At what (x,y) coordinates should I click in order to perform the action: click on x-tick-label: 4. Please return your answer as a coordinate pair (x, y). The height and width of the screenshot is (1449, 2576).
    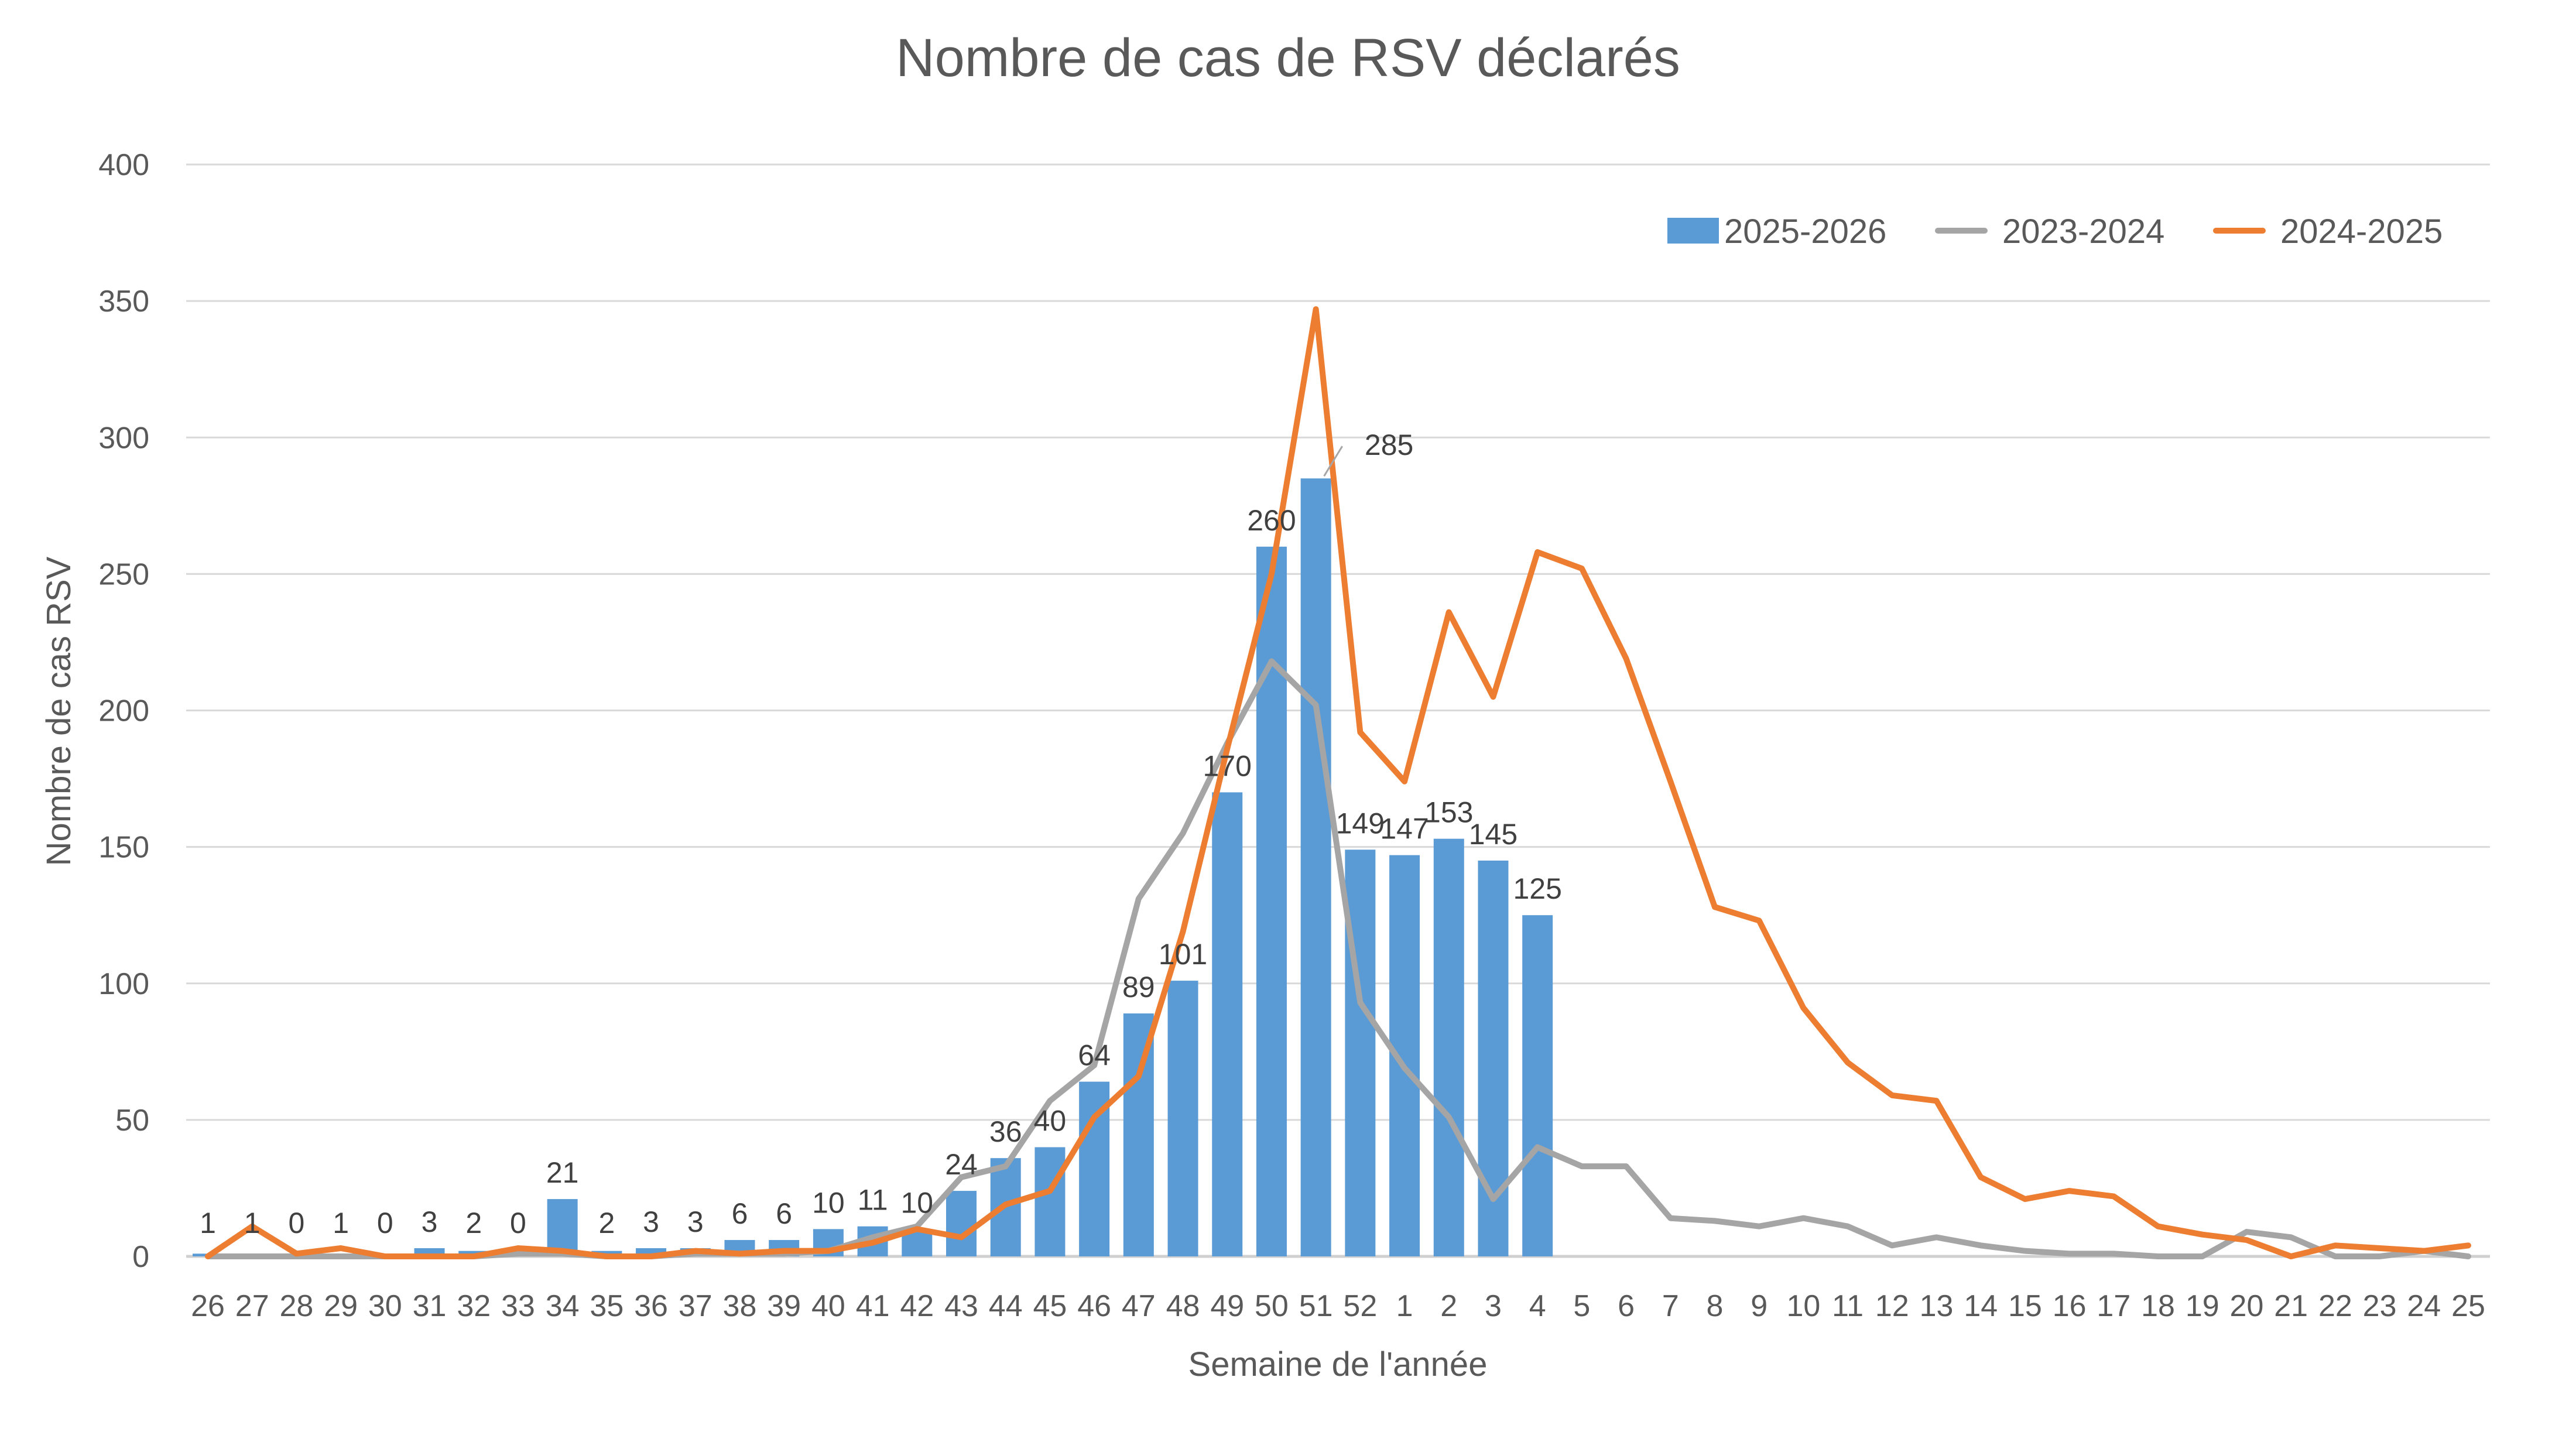
    Looking at the image, I should click on (1537, 1306).